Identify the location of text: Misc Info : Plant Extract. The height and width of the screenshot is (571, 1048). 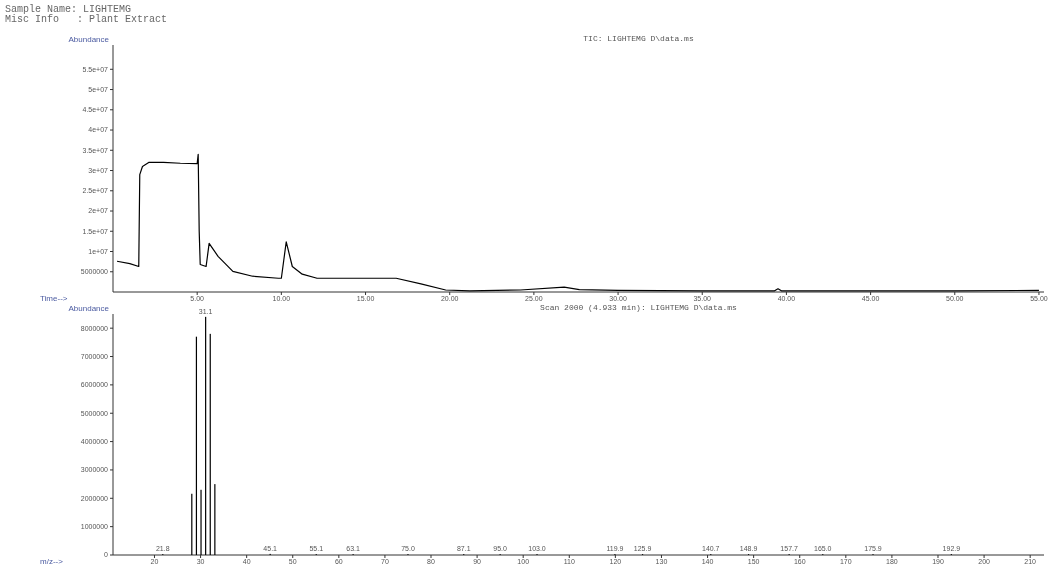
(86, 19).